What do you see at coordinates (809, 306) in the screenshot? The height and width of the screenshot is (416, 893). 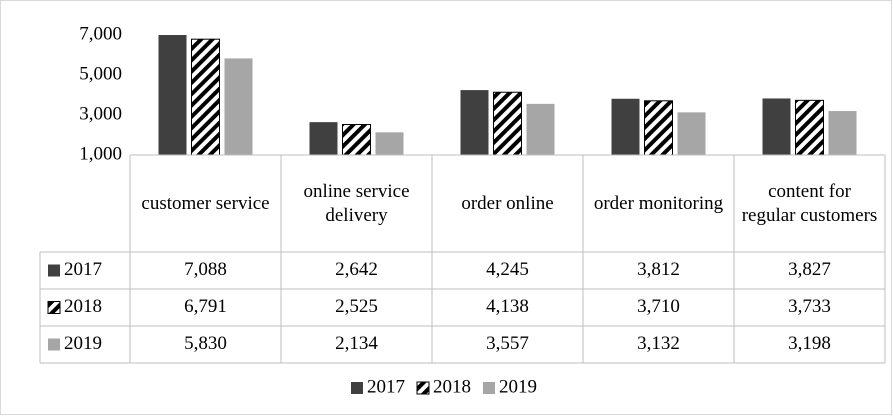 I see `table-value: 3,733` at bounding box center [809, 306].